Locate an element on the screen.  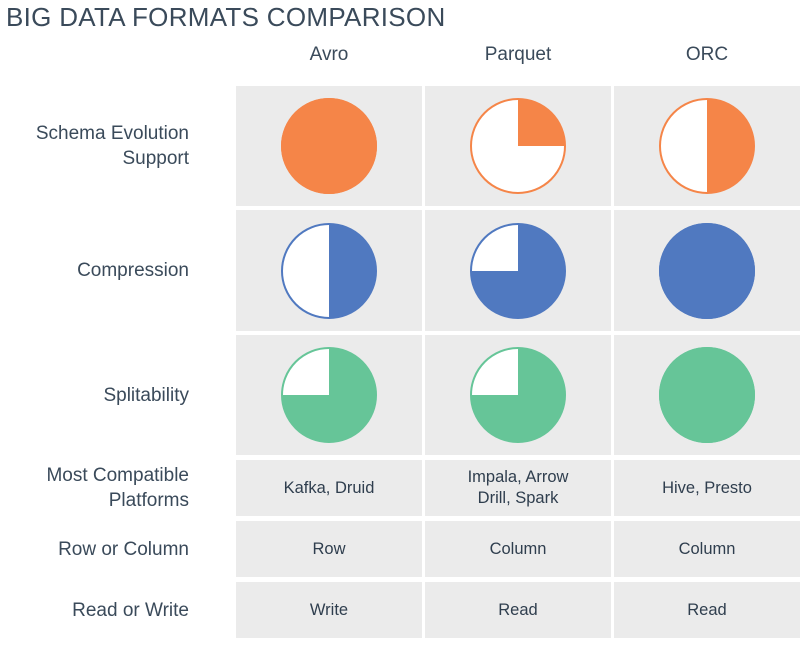
cell-row-or-column-parquet: Column is located at coordinates (518, 549).